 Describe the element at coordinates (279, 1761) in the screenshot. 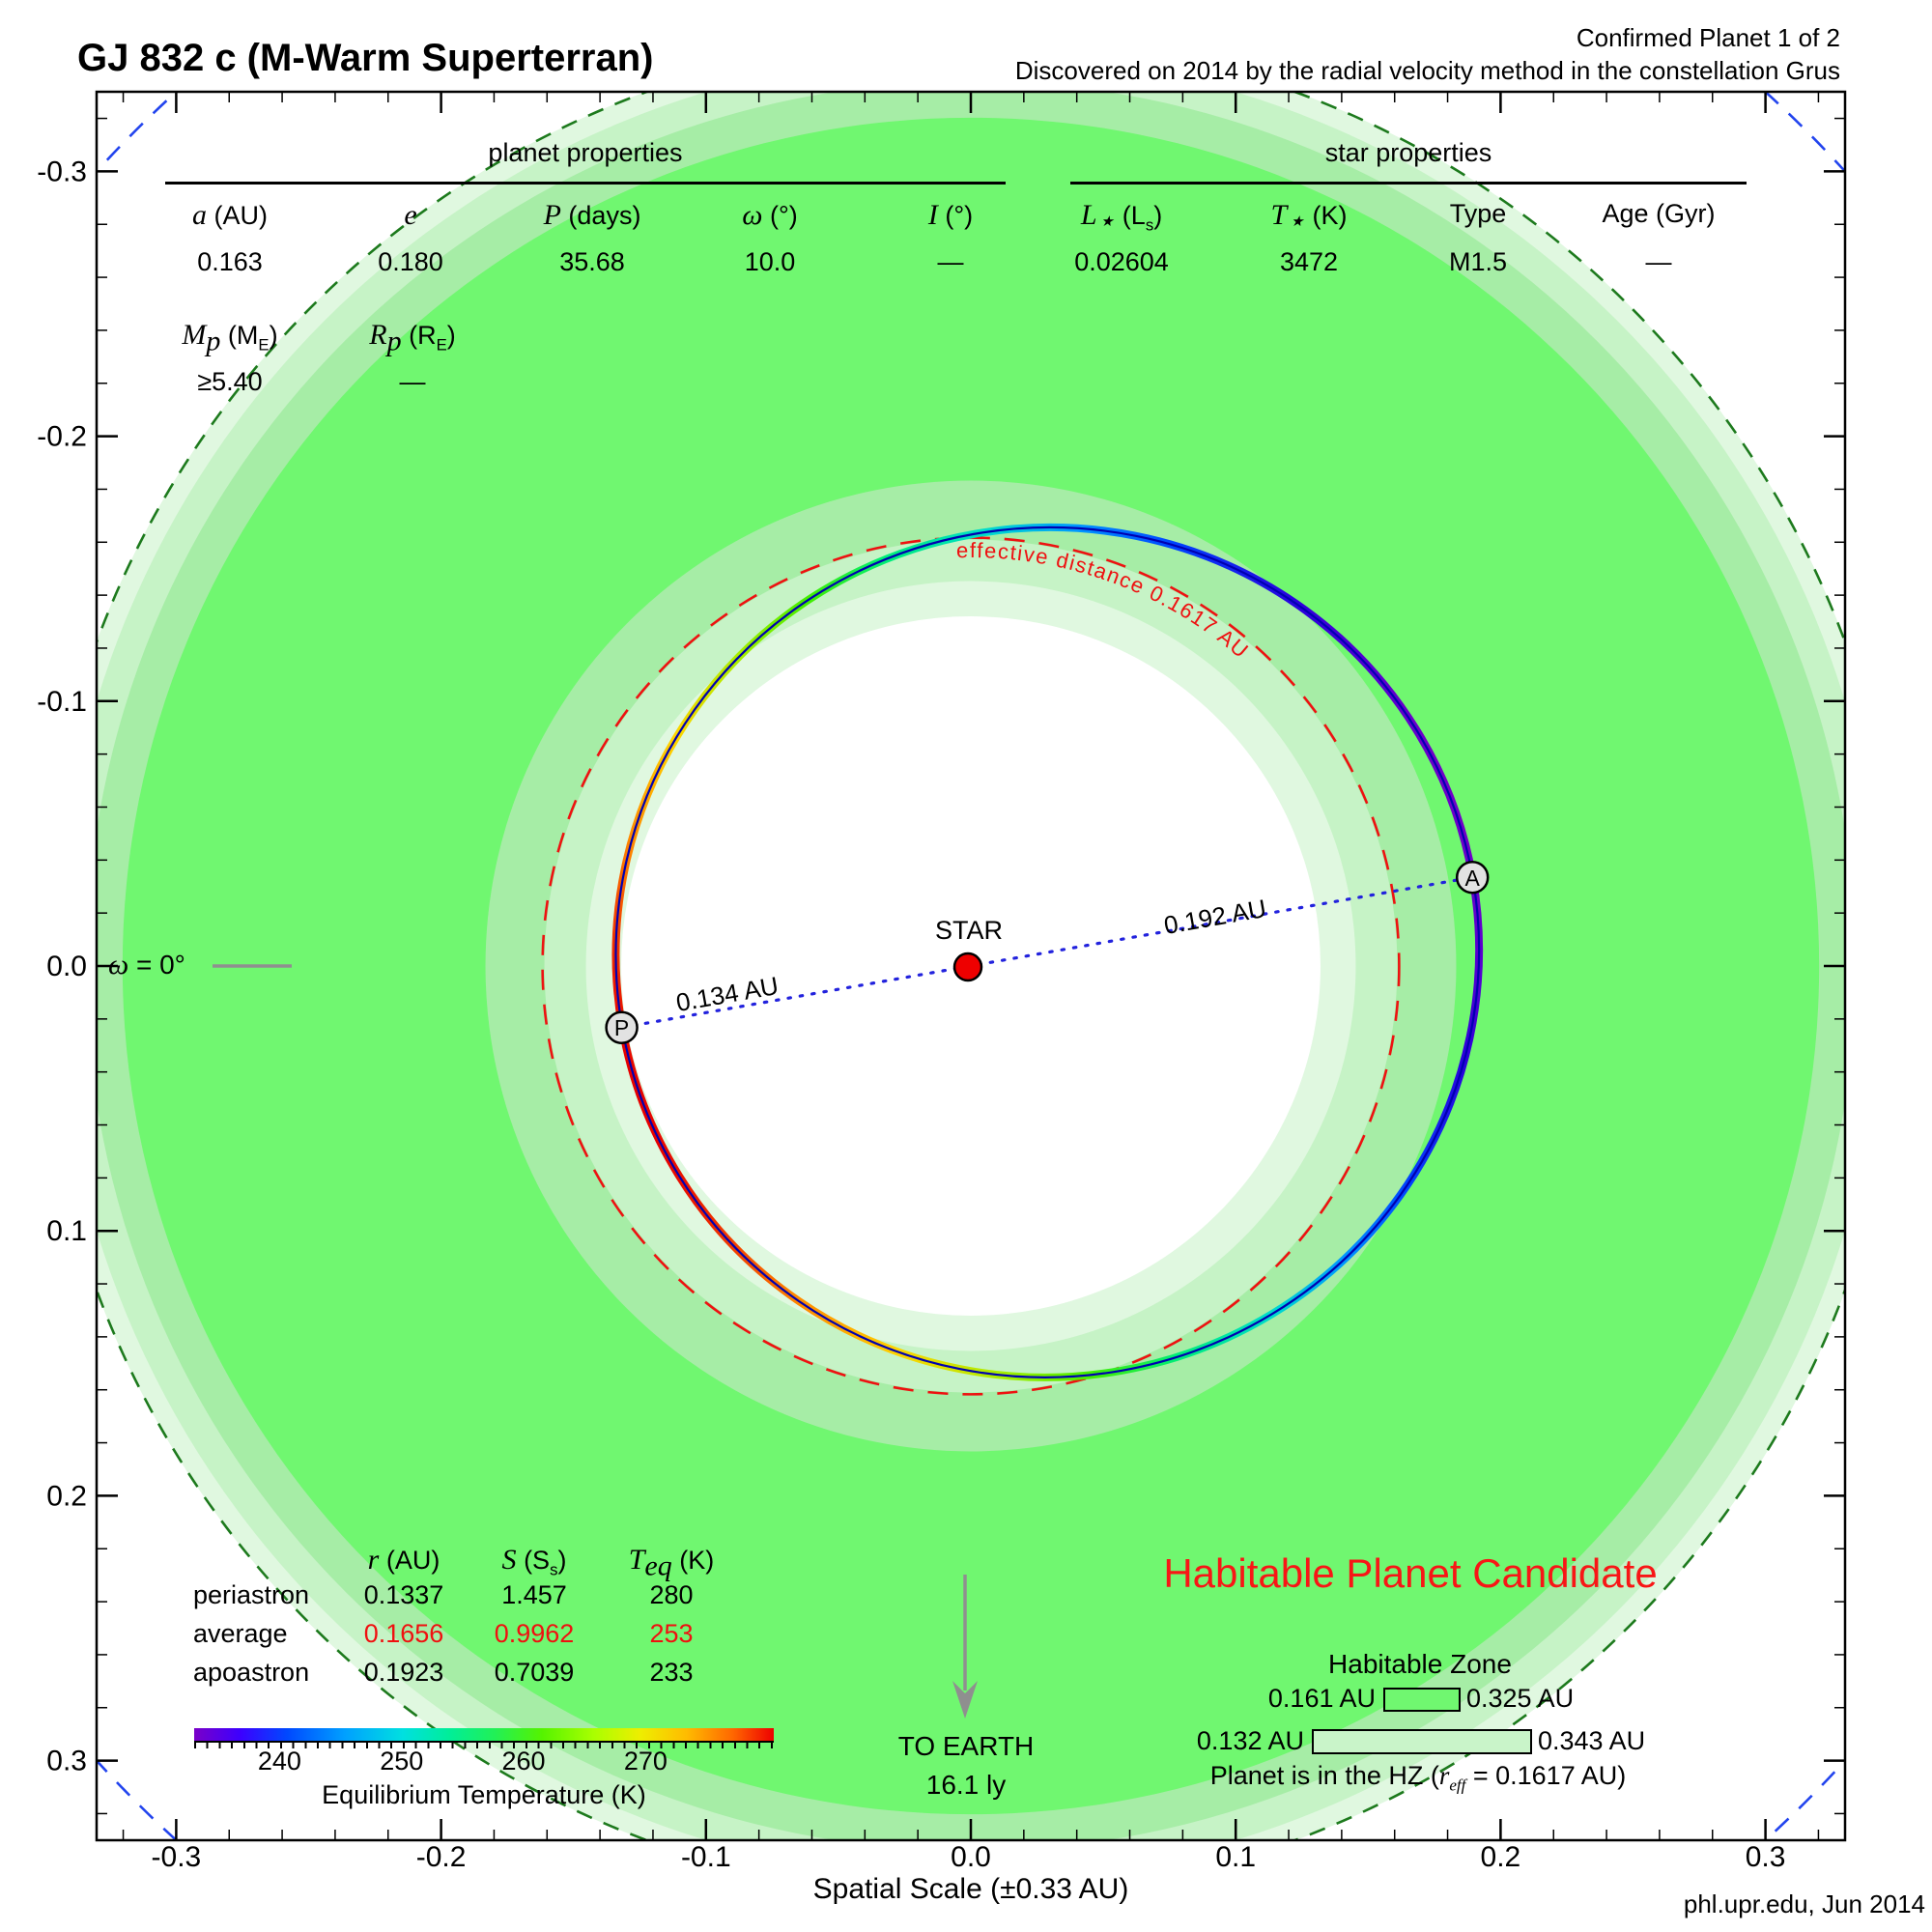

I see `colorbar-tick-label: 240` at that location.